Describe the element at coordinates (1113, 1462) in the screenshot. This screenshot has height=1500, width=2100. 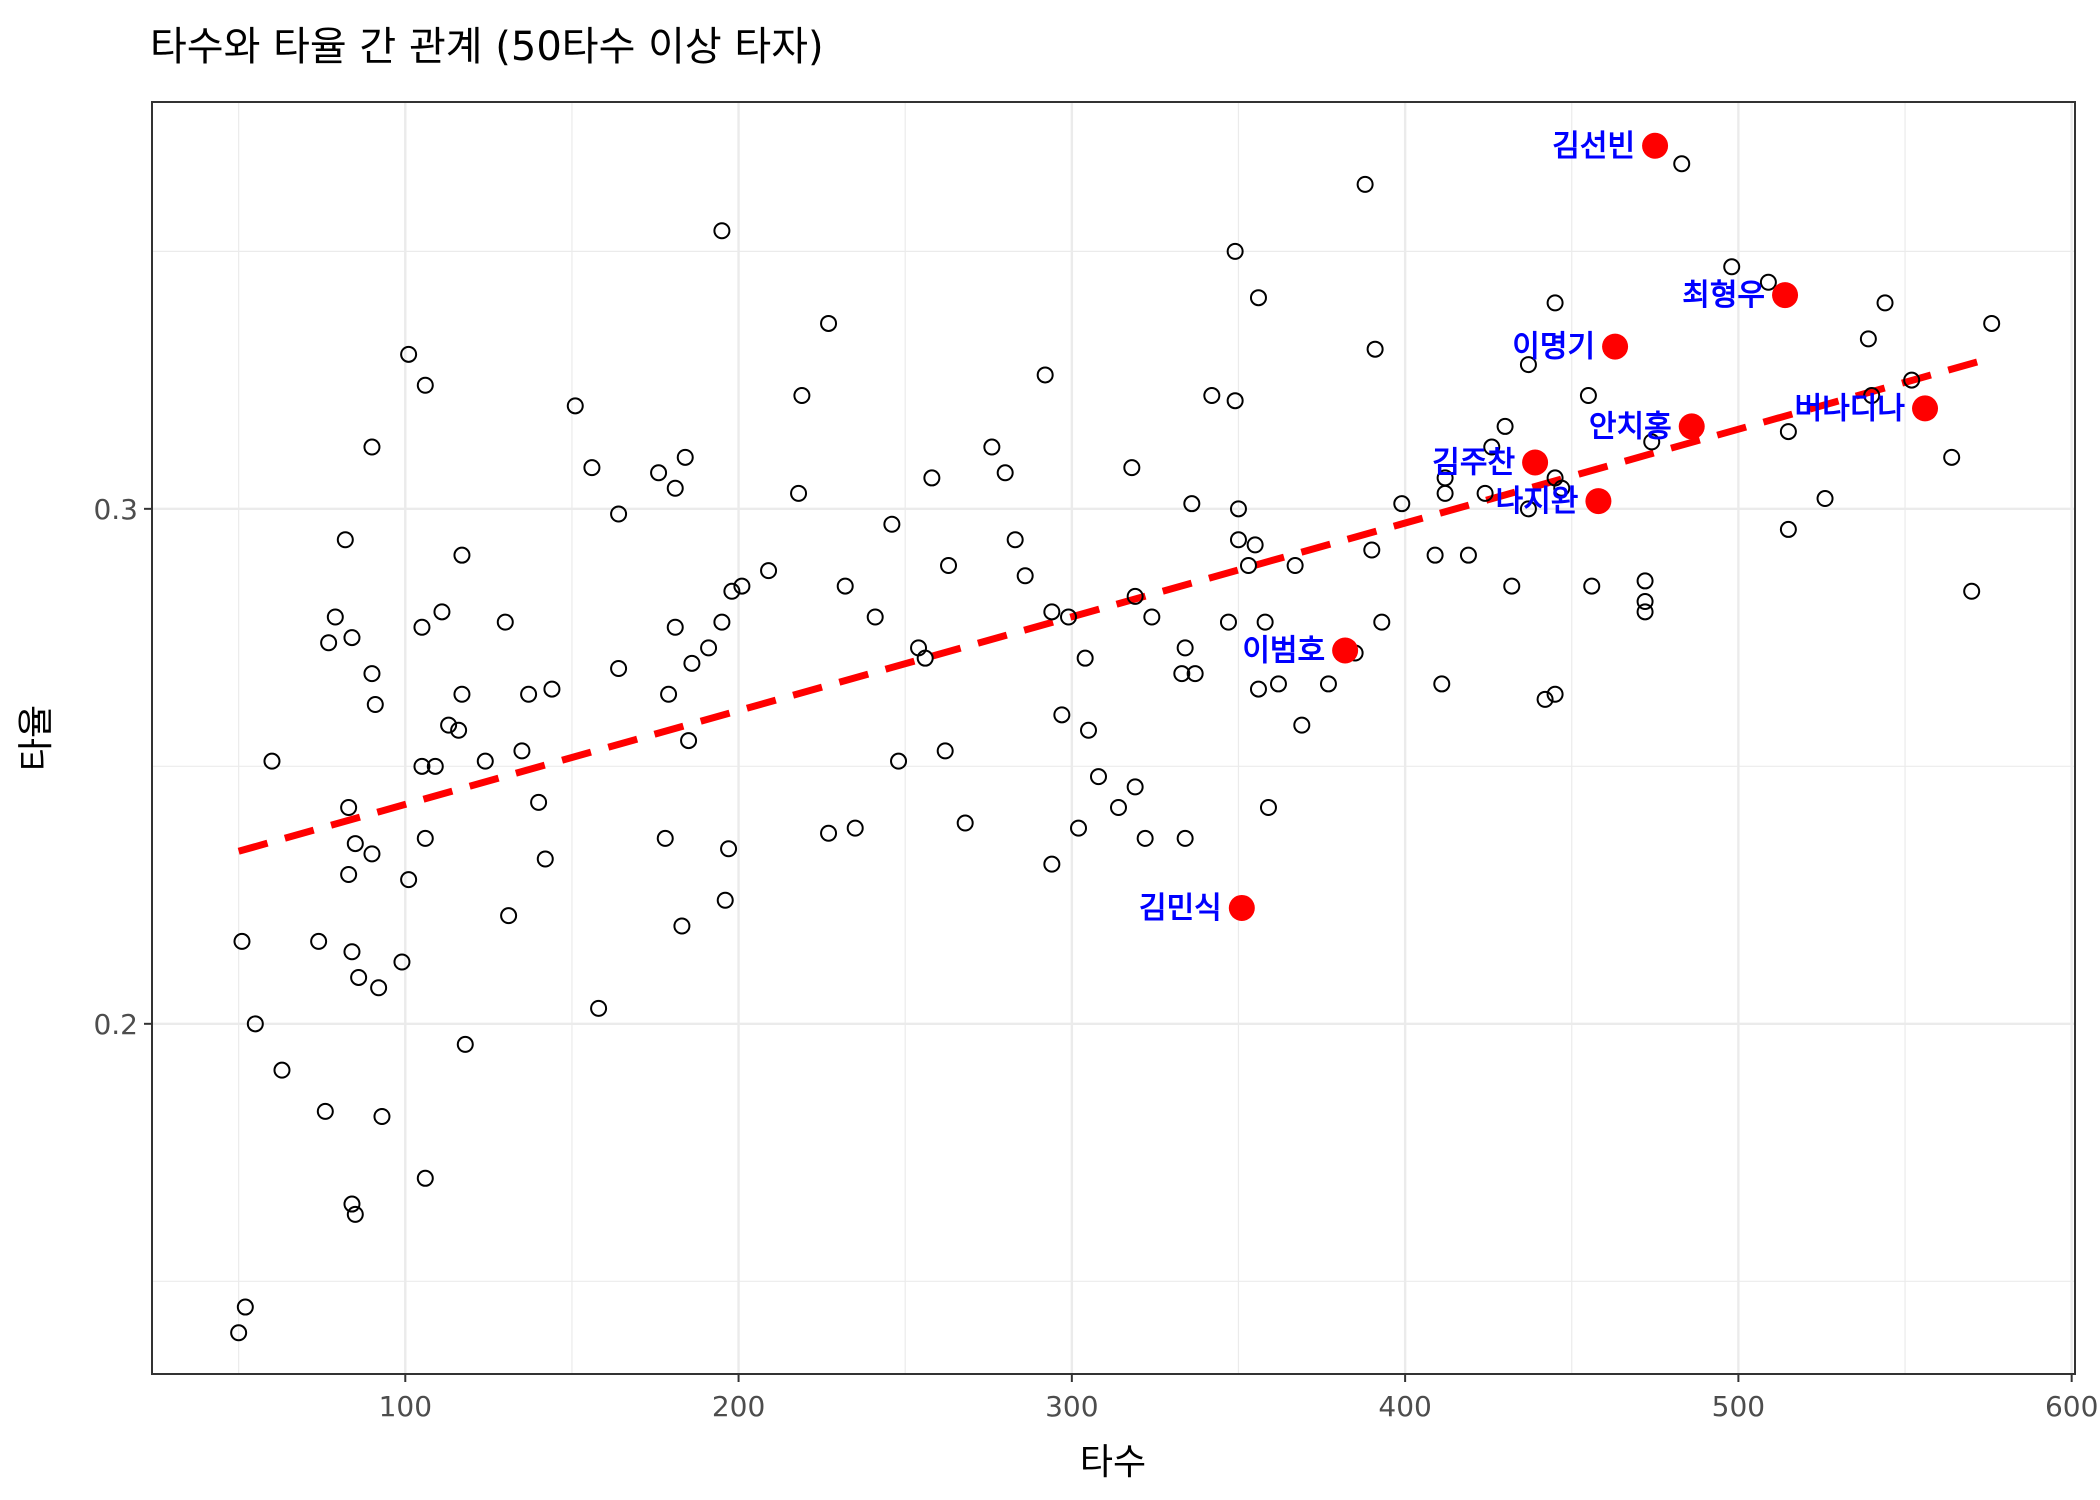
I see `x-axis-title: 타수` at that location.